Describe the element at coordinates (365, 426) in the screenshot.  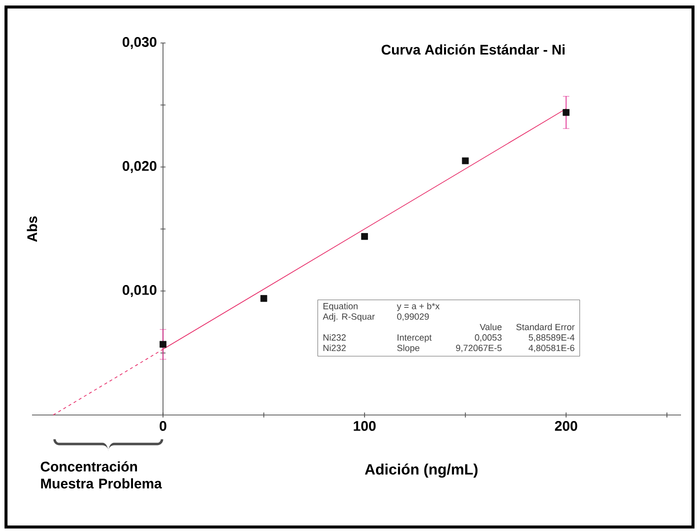
I see `x-tick-label: 100` at that location.